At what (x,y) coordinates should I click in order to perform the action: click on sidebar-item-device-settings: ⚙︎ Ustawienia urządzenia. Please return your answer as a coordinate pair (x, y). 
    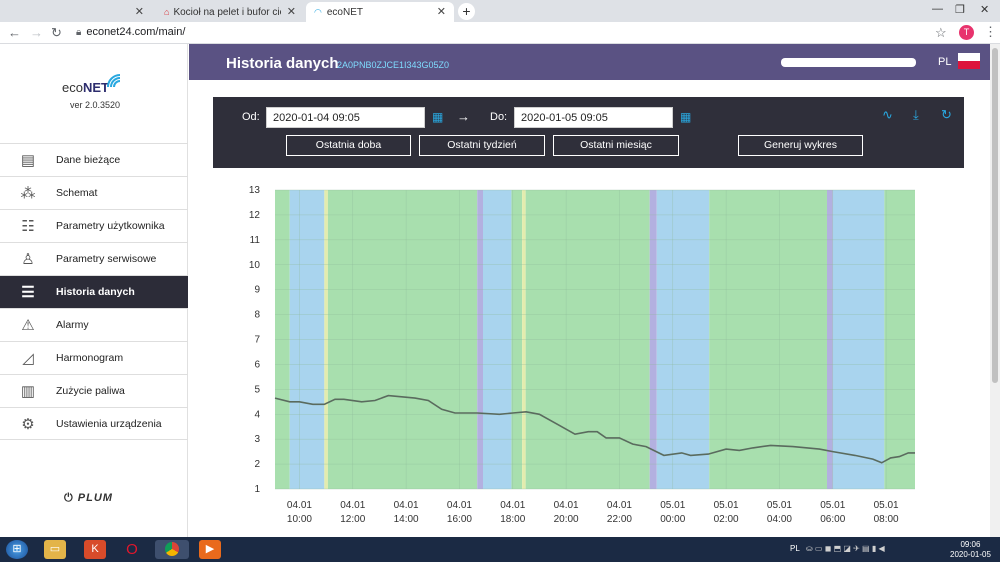
    Looking at the image, I should click on (94, 423).